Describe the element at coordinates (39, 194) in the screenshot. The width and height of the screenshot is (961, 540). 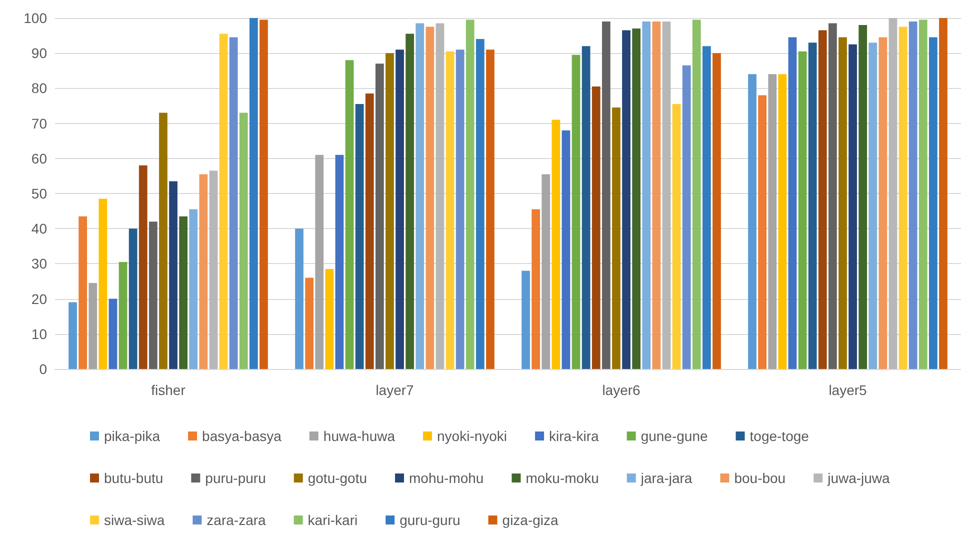
I see `y-tick-label: 50` at that location.